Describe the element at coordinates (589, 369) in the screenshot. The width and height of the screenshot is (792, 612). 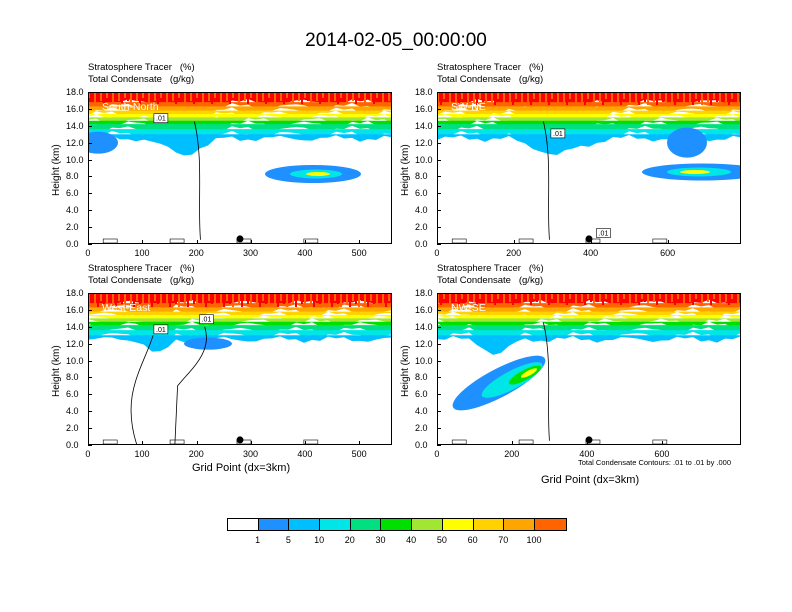
I see `plot-panel-nw-se: NW-SE` at that location.